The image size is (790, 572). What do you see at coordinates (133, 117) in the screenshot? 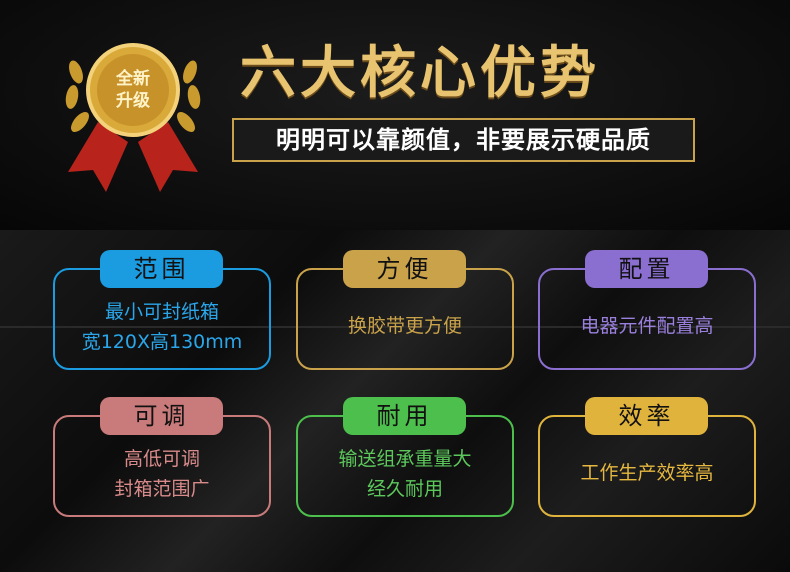
I see `medal-icon: 全新 升级` at bounding box center [133, 117].